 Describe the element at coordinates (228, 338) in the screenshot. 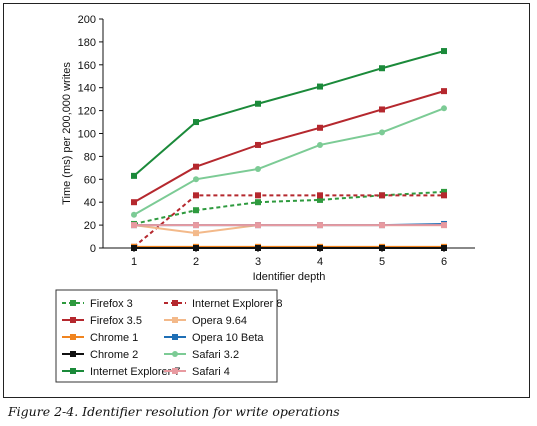

I see `legend-label: Opera 10 Beta` at that location.